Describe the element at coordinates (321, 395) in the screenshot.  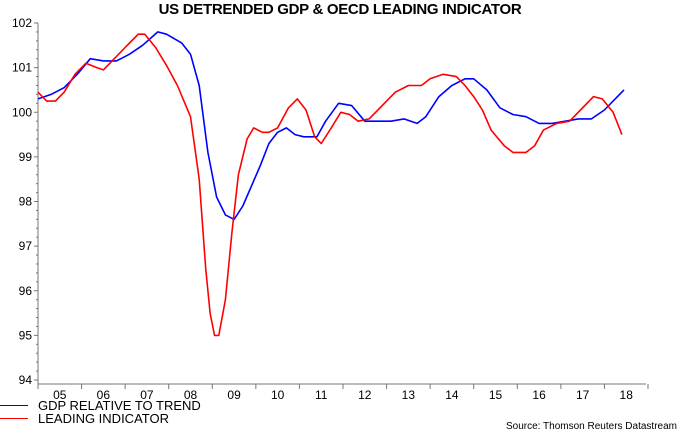
I see `x-tick-label: 11` at that location.